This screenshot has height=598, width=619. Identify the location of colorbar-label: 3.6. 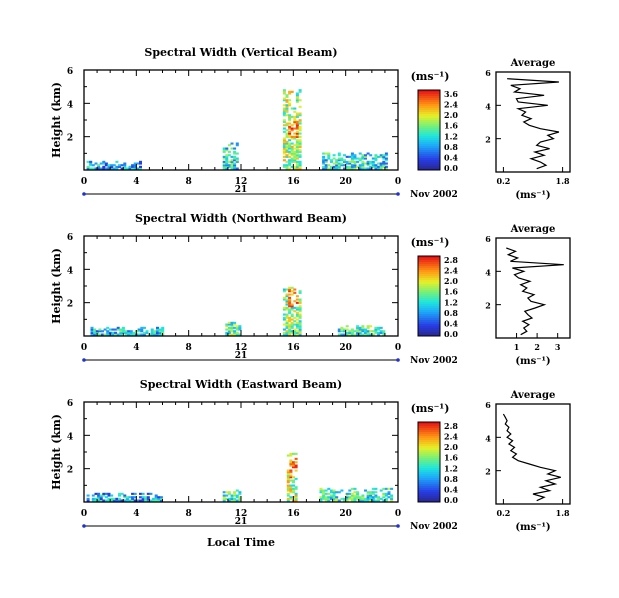
(451, 94).